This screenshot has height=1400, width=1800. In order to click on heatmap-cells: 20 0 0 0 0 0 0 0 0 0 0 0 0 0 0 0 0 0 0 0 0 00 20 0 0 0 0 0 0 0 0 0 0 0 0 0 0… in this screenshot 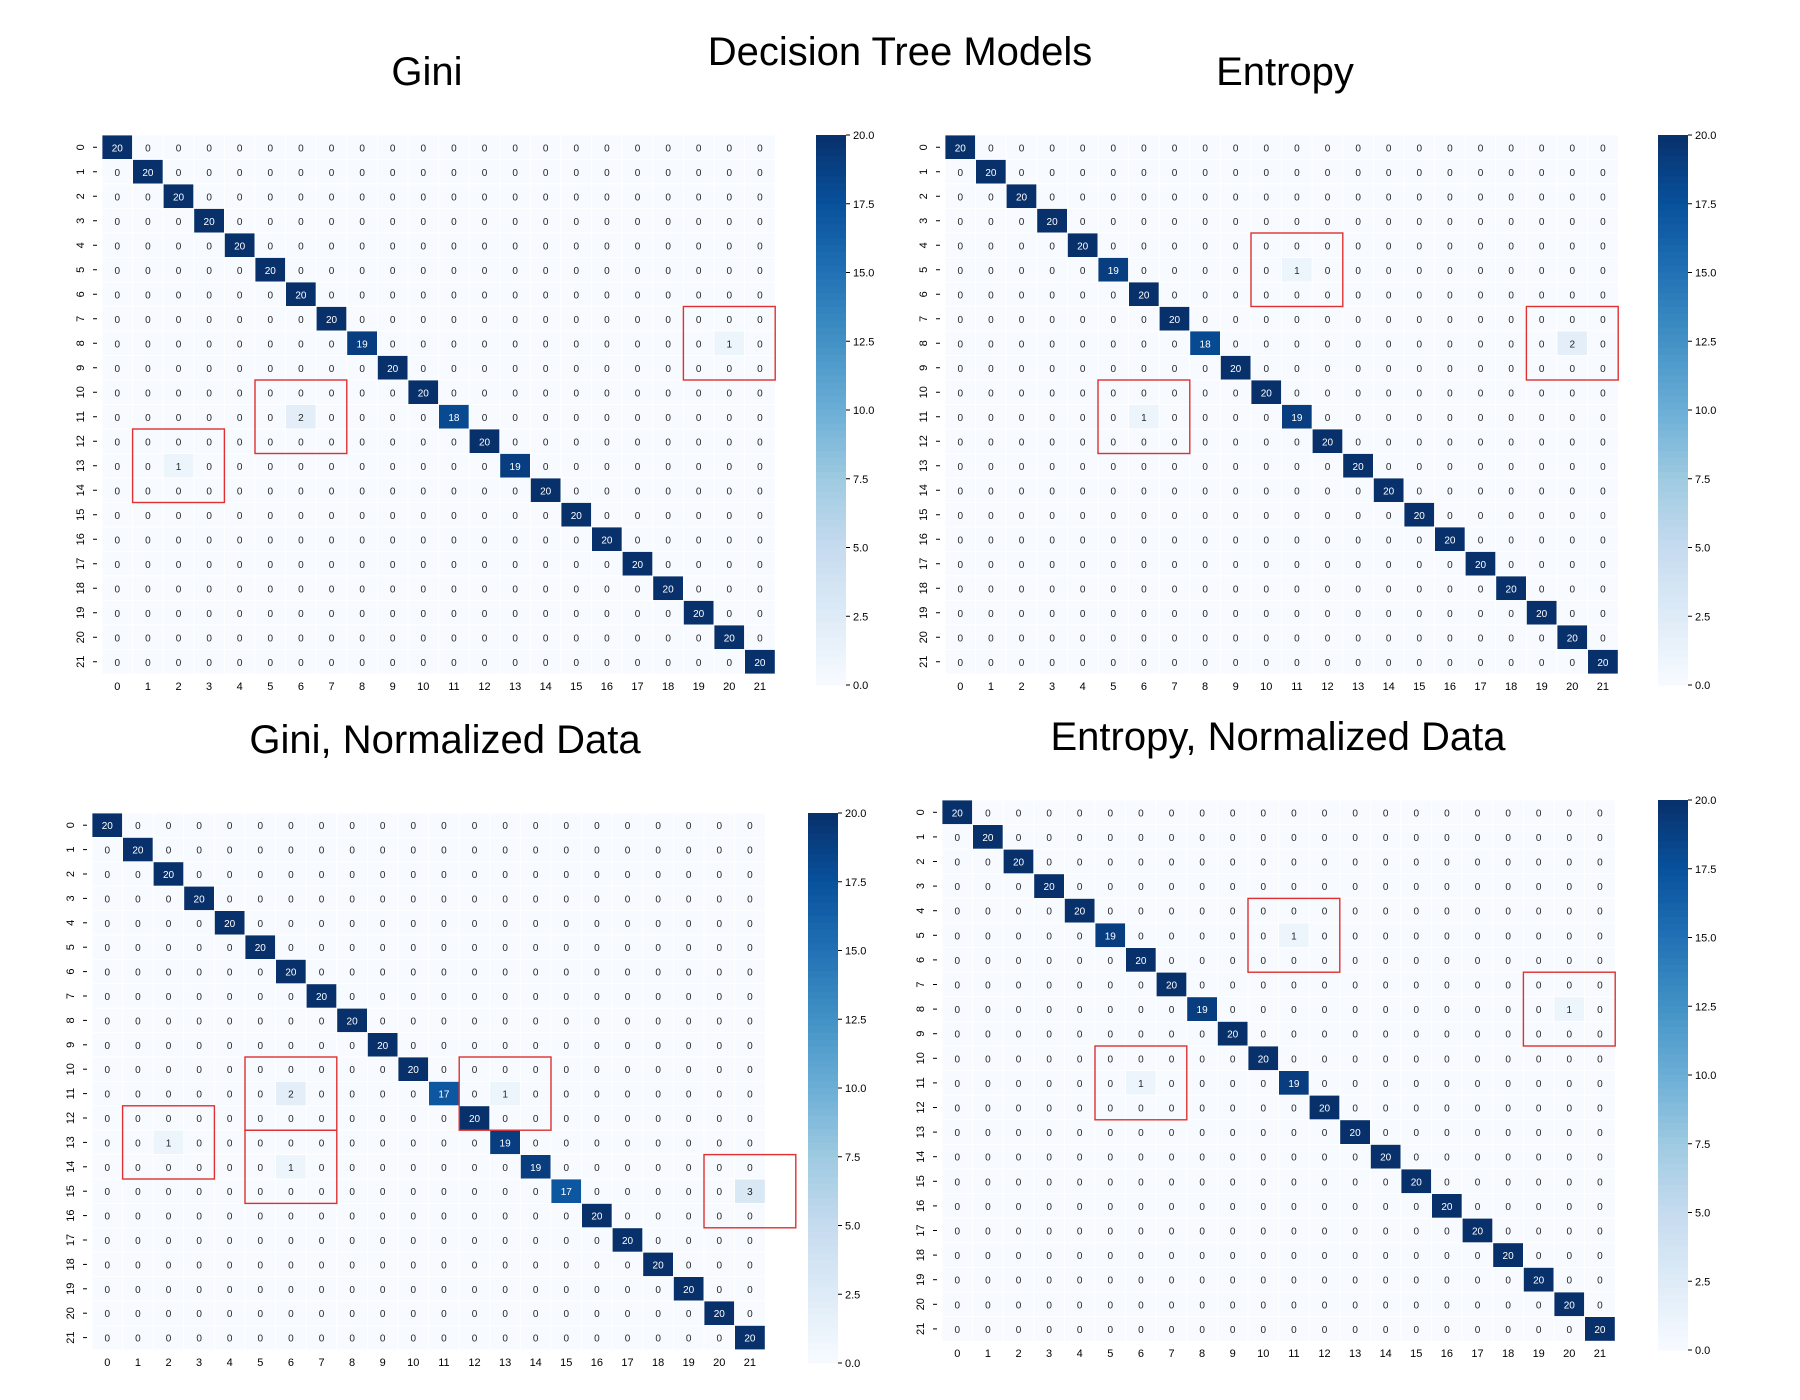, I will do `click(428, 1081)`.